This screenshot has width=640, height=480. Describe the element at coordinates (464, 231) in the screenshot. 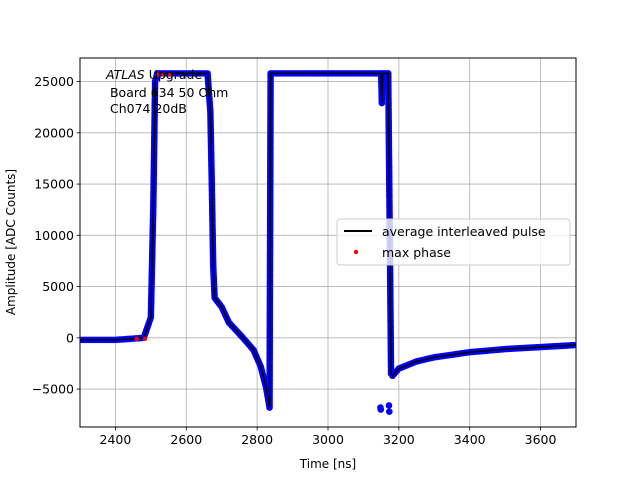

I see `legend-label-average: average interleaved pulse` at that location.